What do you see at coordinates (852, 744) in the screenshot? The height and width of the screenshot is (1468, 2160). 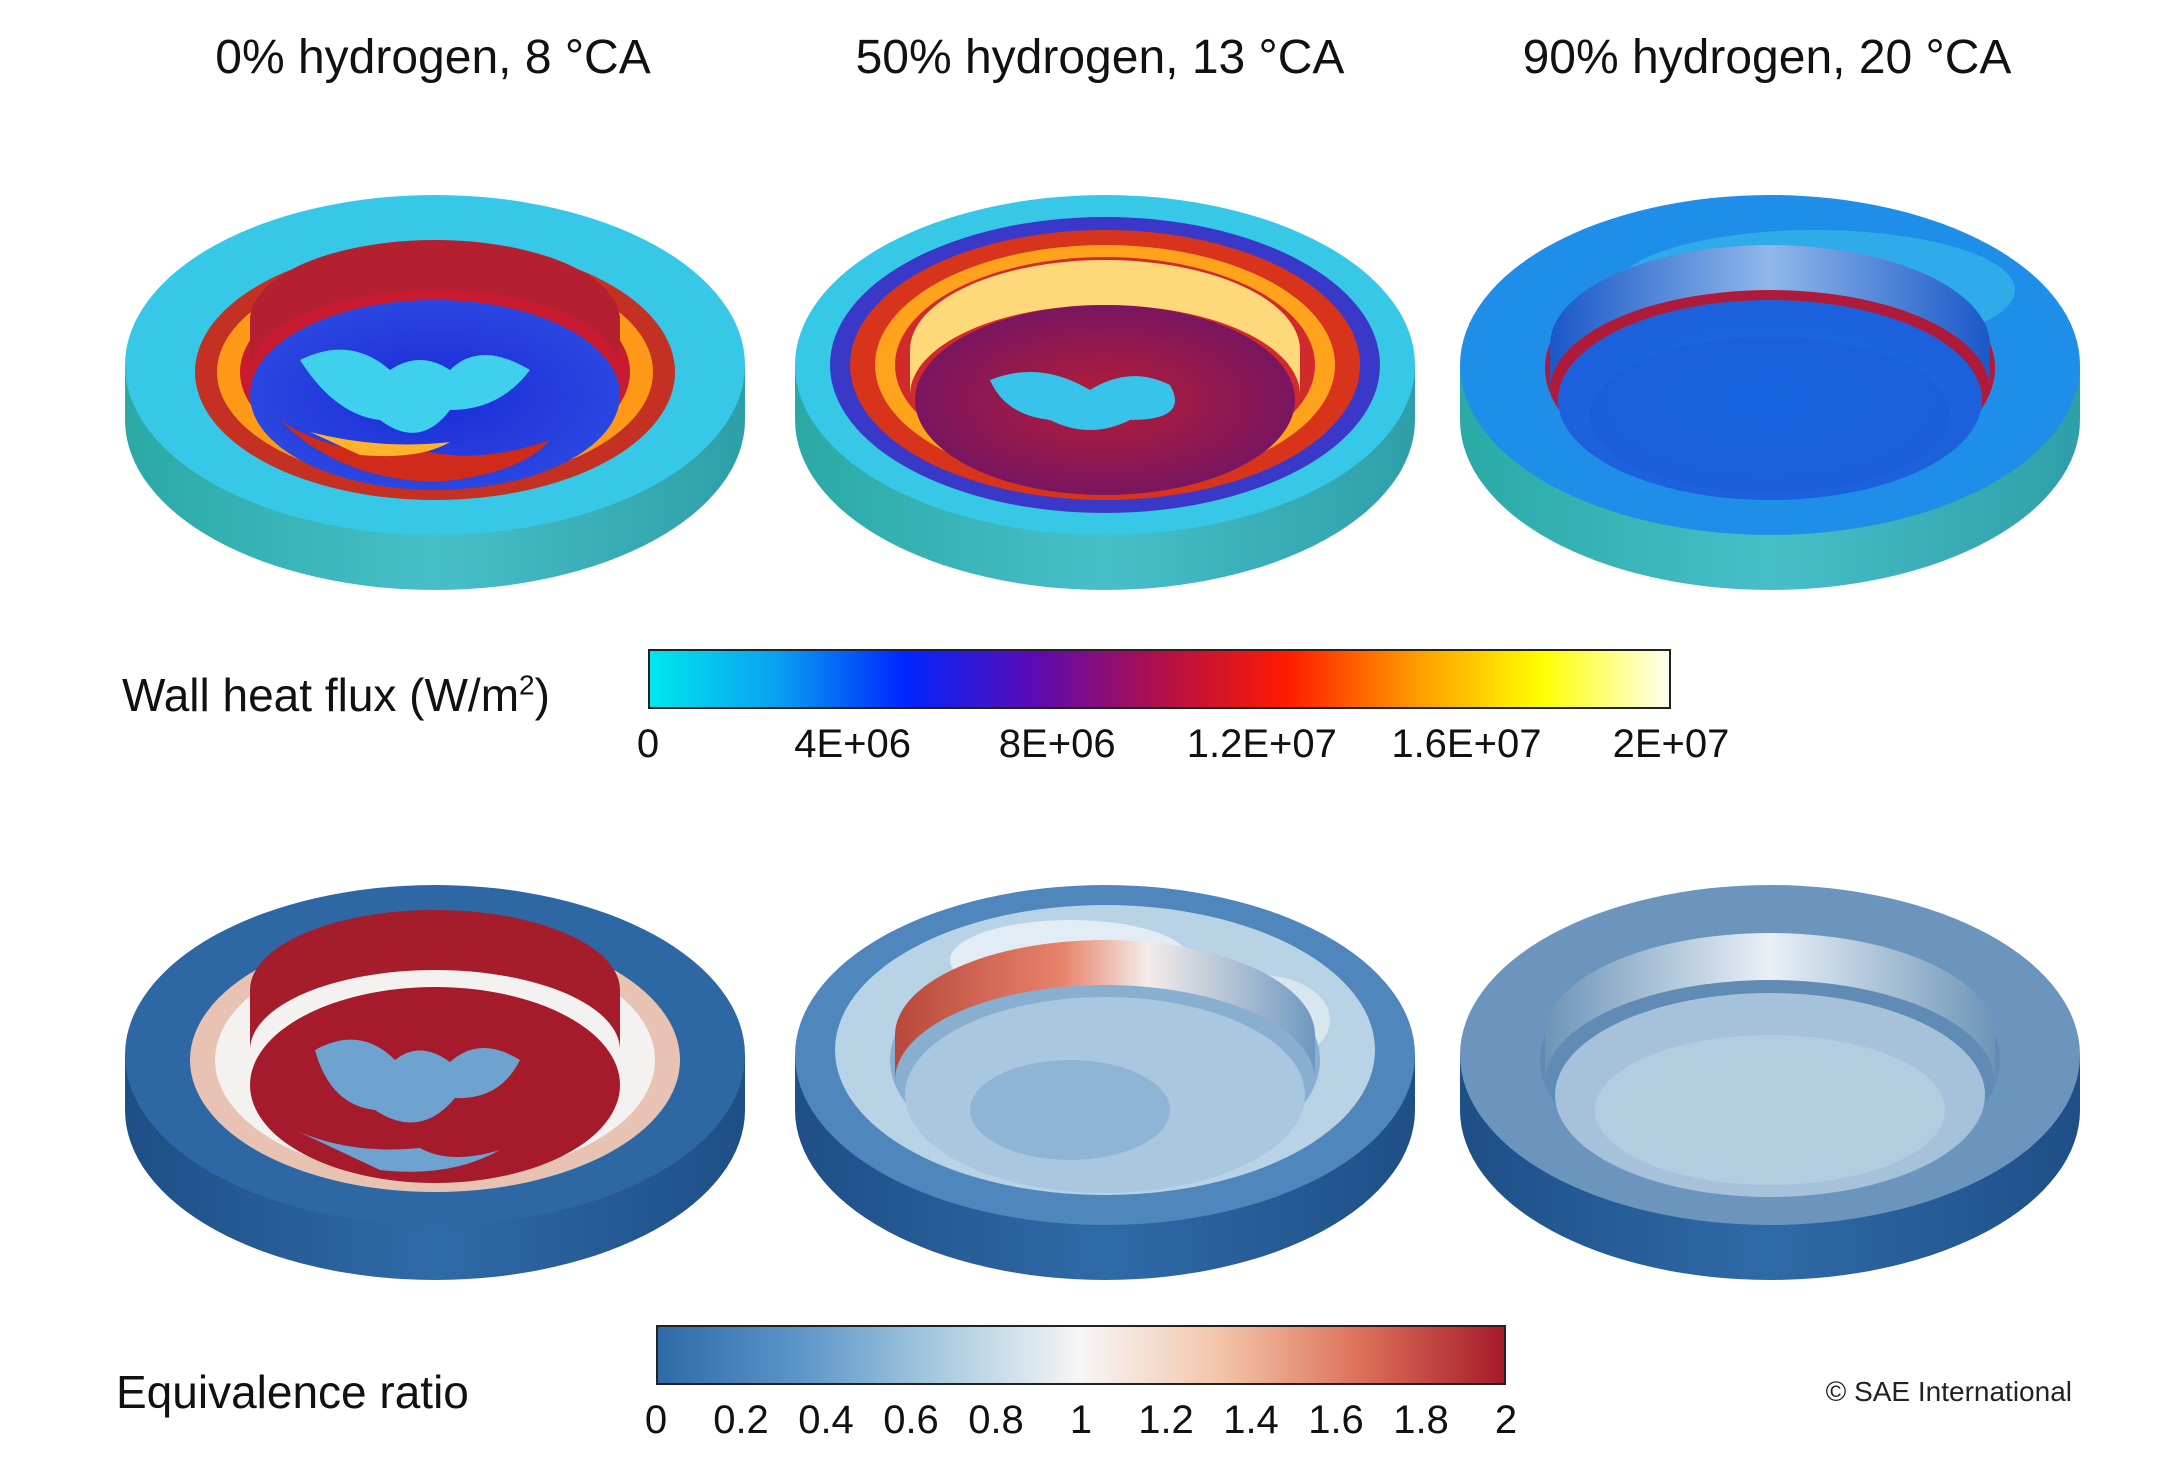 I see `heat-flux-tick-label: 4E+06` at bounding box center [852, 744].